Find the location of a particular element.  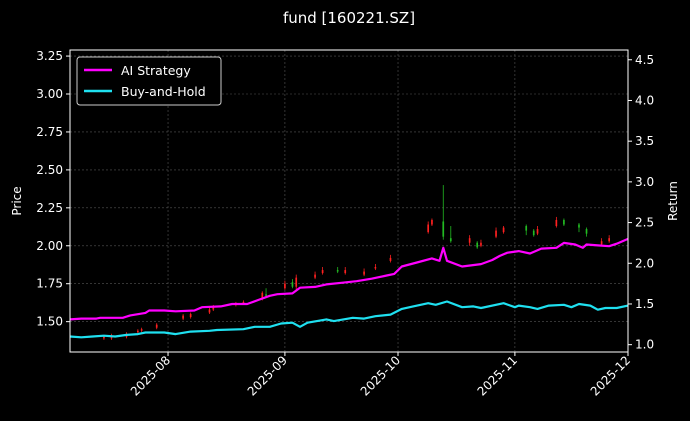

y-tick-label-left: 1.50 is located at coordinates (49, 322).